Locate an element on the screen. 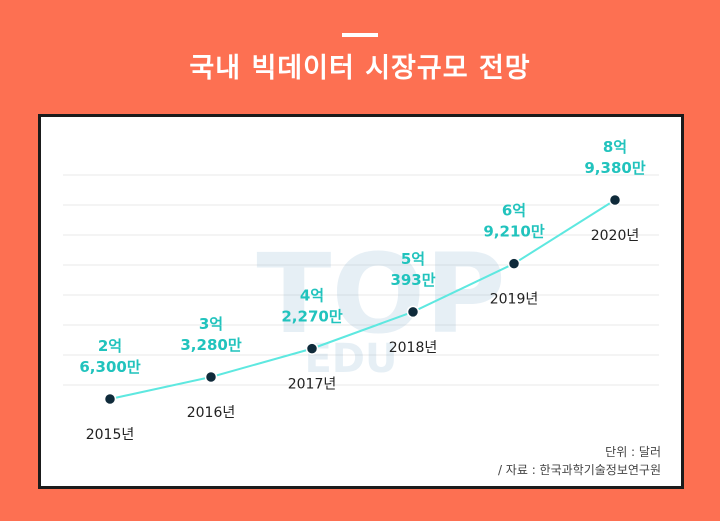  data-label: 9,210만 is located at coordinates (513, 232).